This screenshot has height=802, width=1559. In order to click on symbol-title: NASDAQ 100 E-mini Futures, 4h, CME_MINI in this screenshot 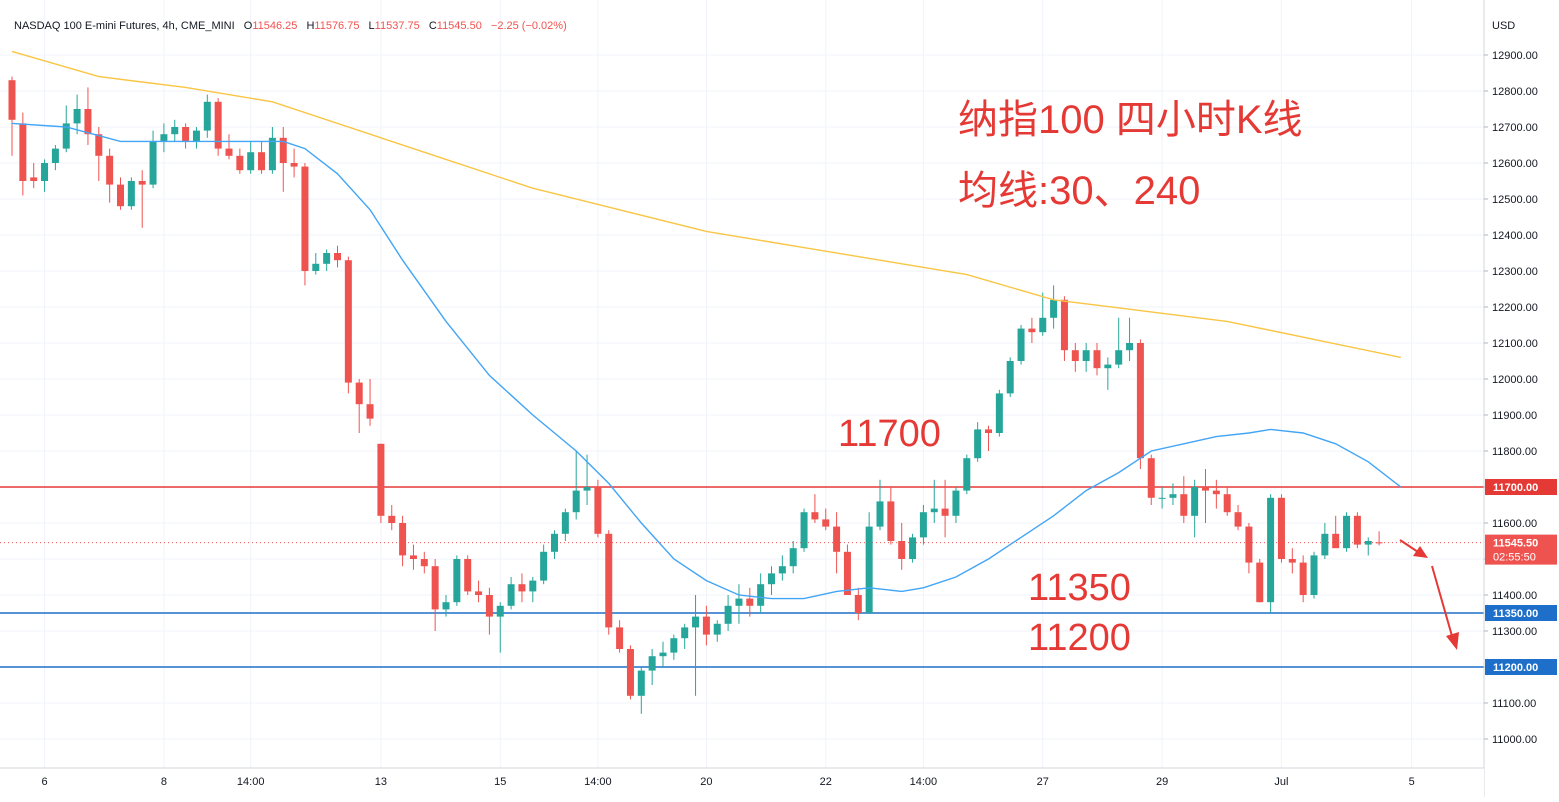, I will do `click(124, 26)`.